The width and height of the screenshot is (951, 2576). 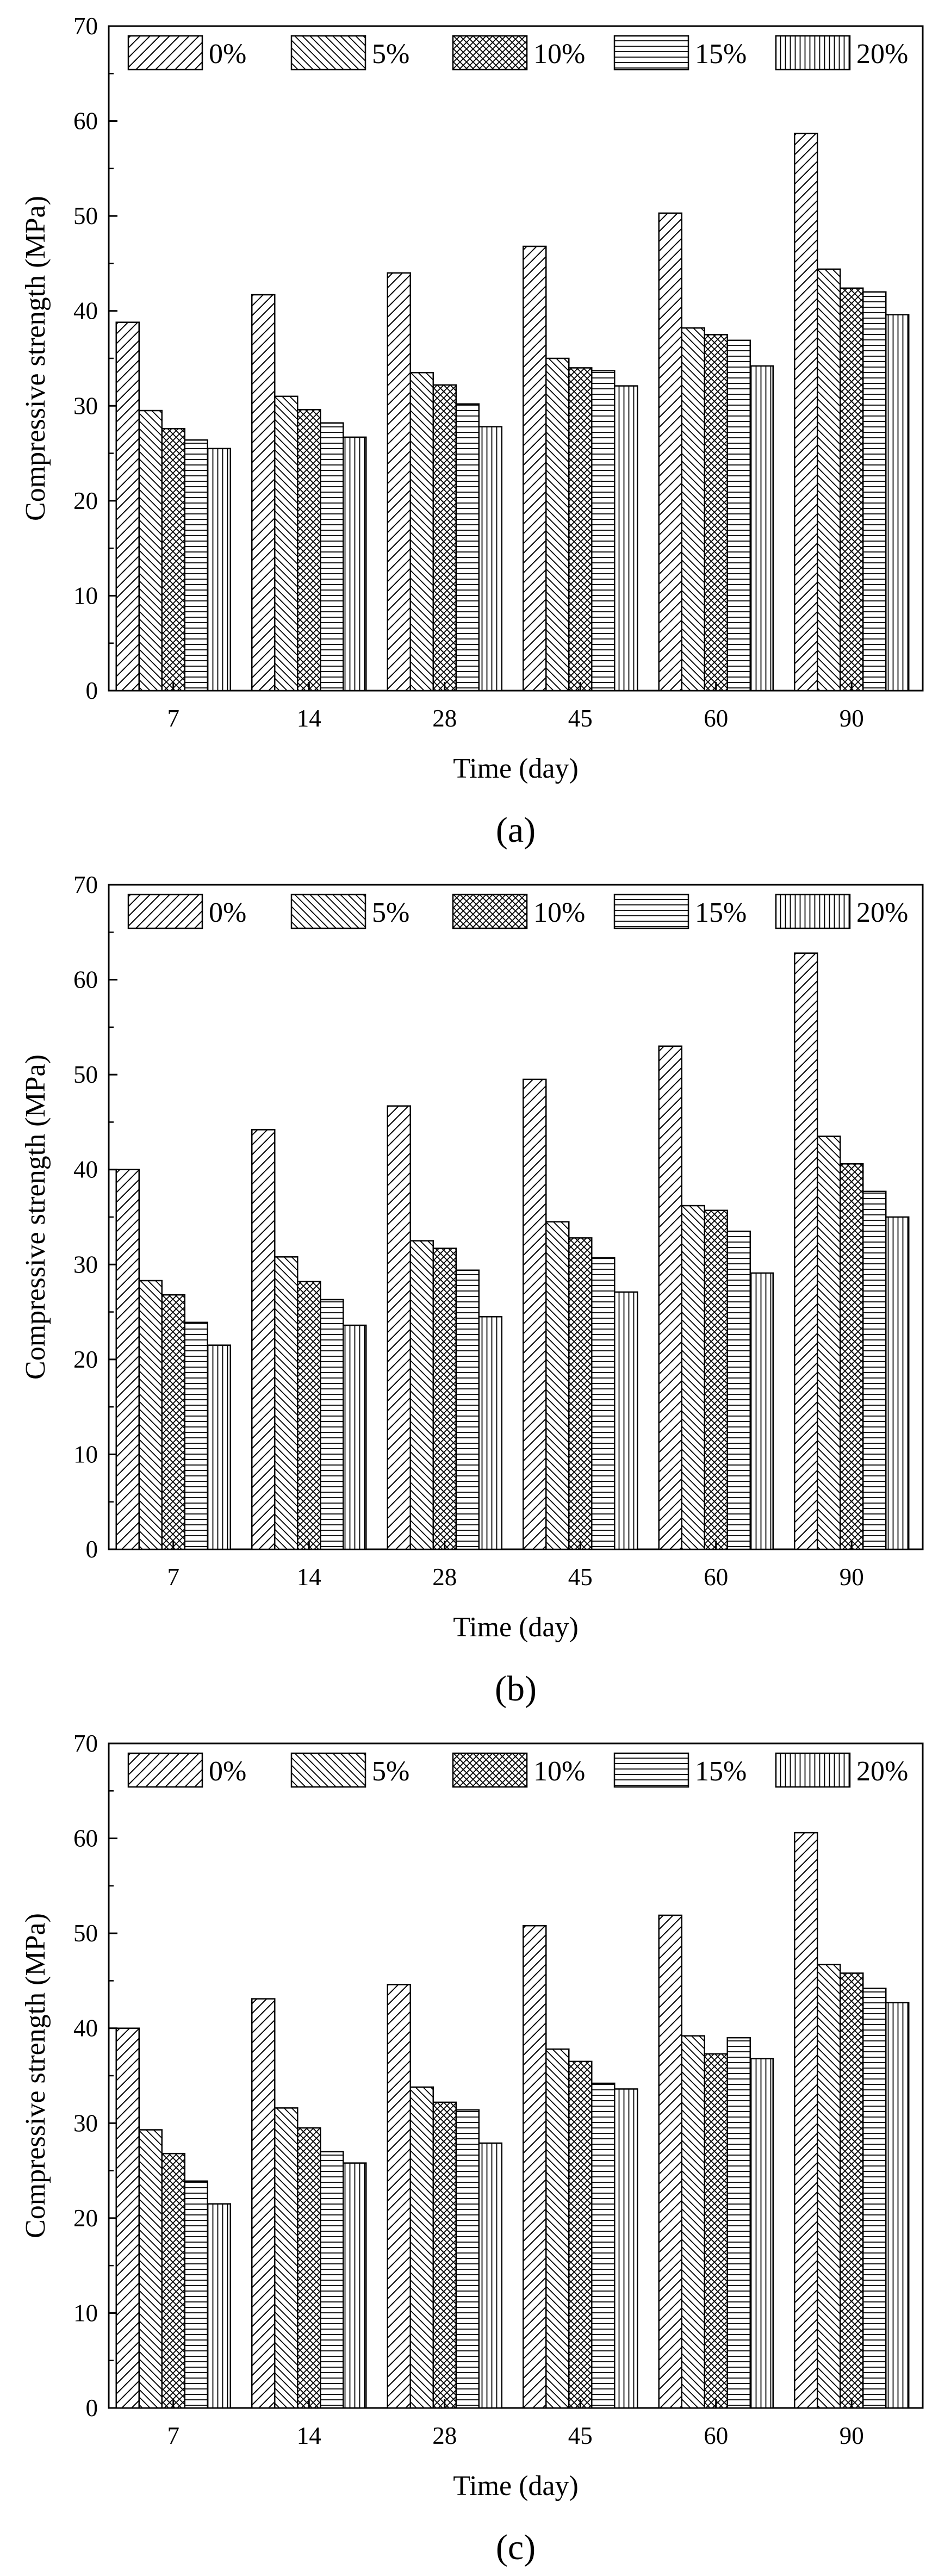 What do you see at coordinates (721, 55) in the screenshot?
I see `legend-label: 15%` at bounding box center [721, 55].